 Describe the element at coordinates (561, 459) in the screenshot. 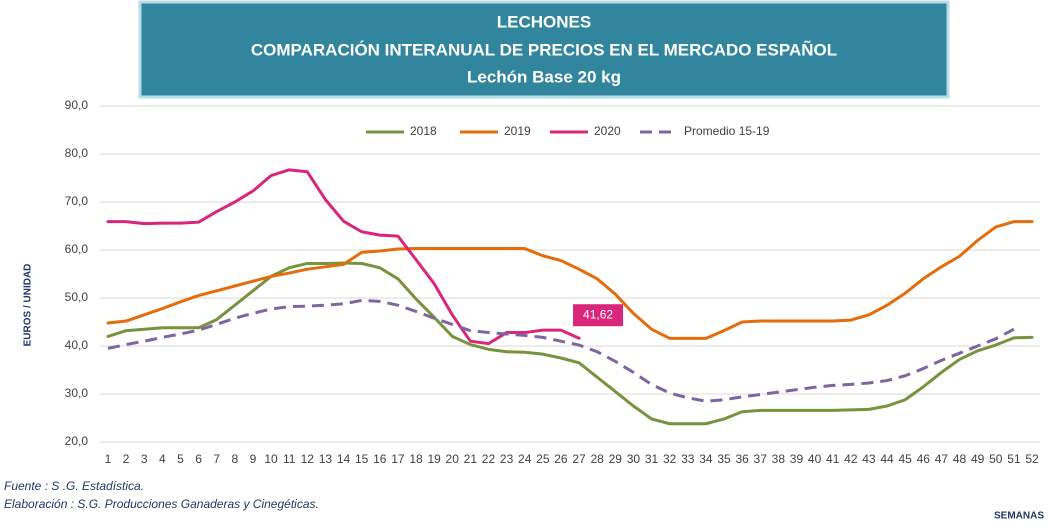

I see `x-tick-label: 26` at that location.